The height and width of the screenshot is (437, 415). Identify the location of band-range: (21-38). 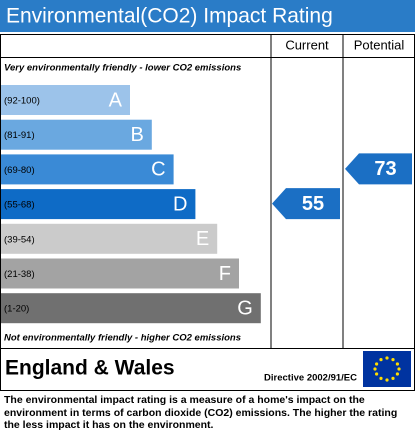
(19, 274).